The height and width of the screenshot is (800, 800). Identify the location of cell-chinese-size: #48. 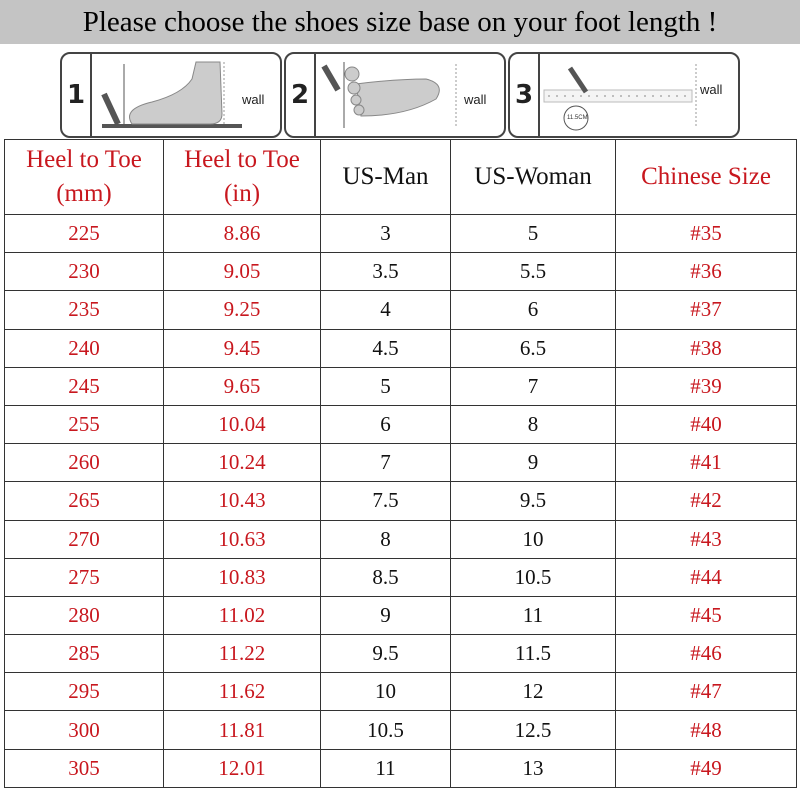
(706, 730).